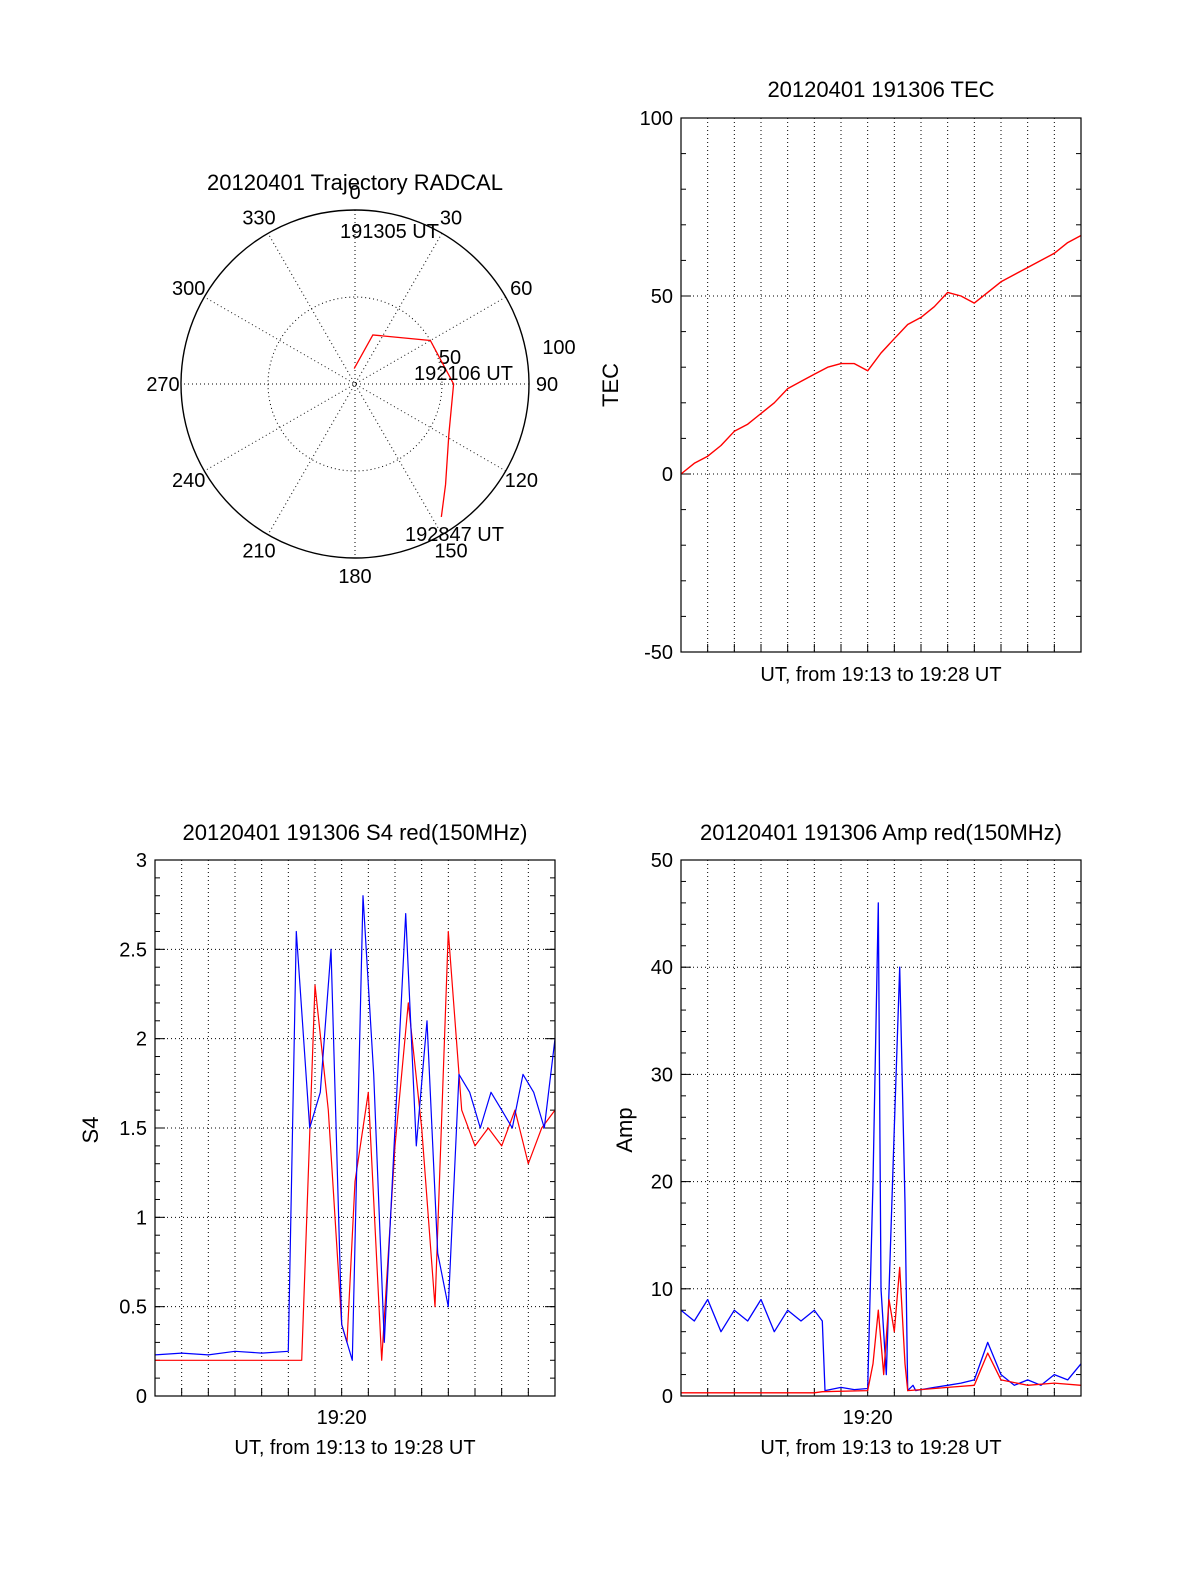 The width and height of the screenshot is (1200, 1575). Describe the element at coordinates (881, 832) in the screenshot. I see `amp-title: 20120401 191306 Amp red(150MHz)` at that location.